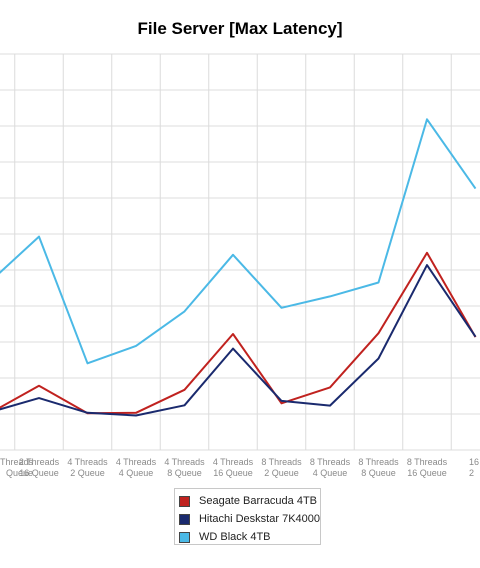 This screenshot has width=480, height=568. Describe the element at coordinates (235, 537) in the screenshot. I see `legend-label: WD Black 4TB` at that location.